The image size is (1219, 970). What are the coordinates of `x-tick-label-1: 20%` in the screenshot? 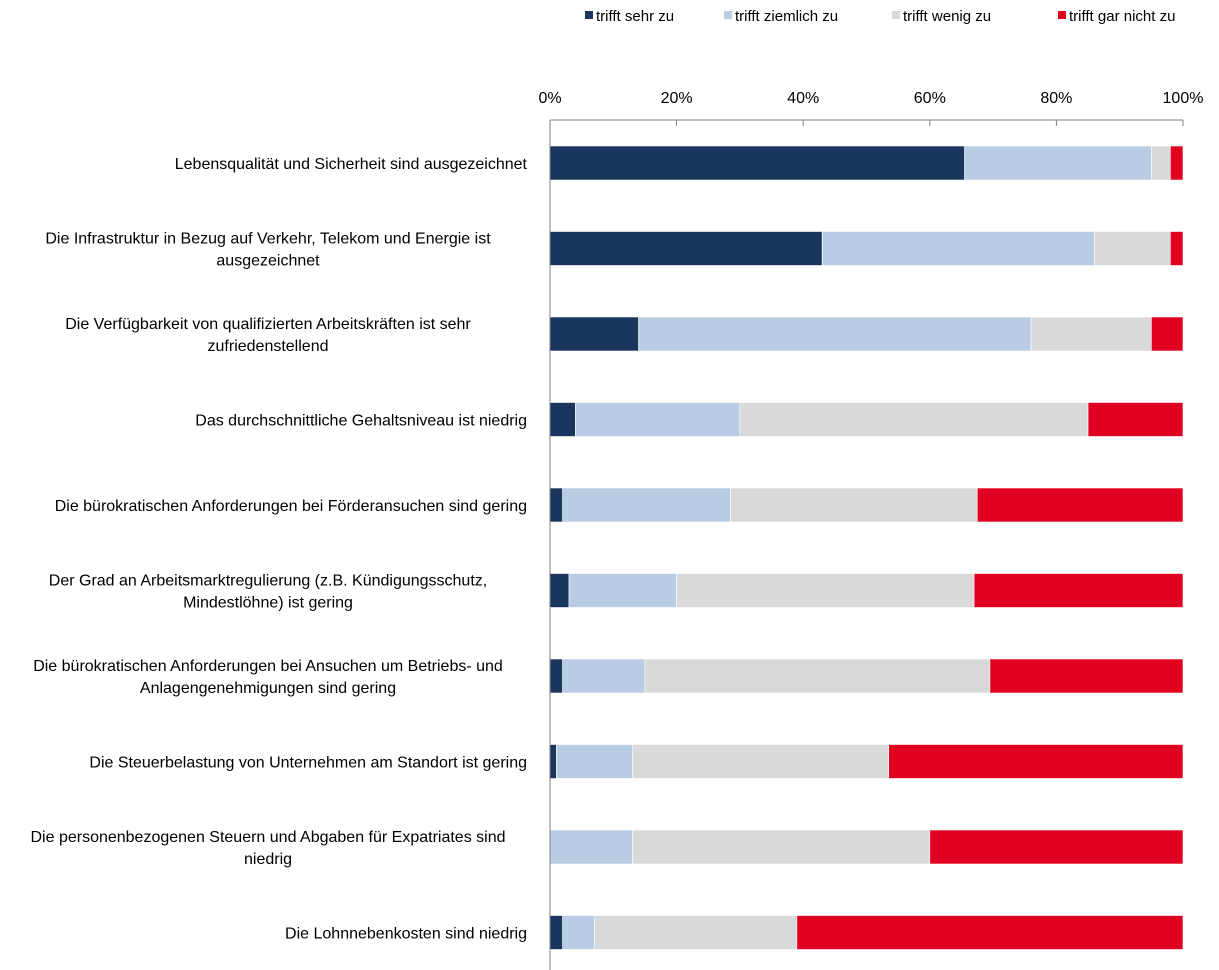 It's located at (677, 98).